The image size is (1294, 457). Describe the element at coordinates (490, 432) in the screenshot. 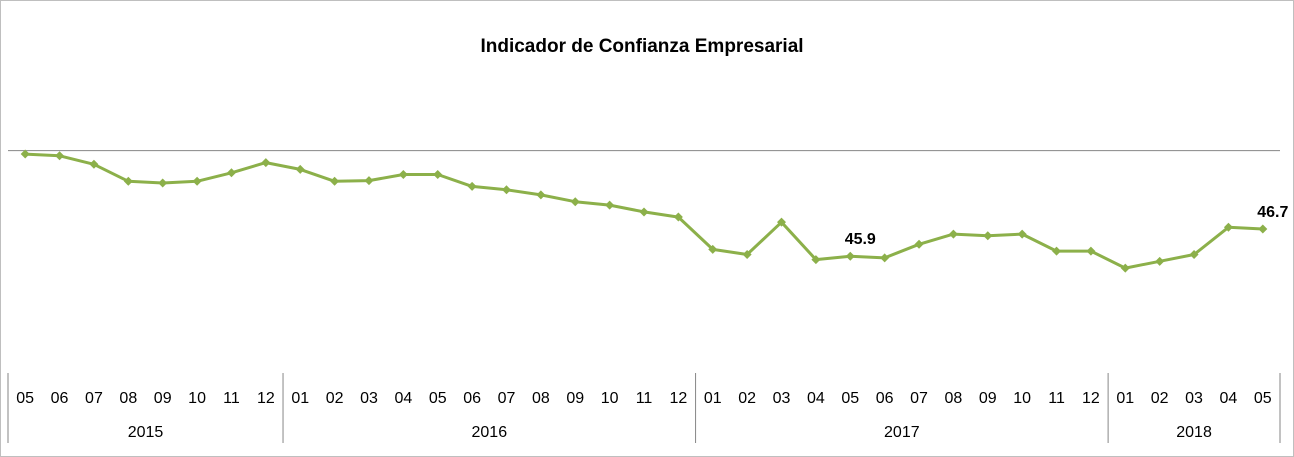

I see `year-label: 2016` at that location.